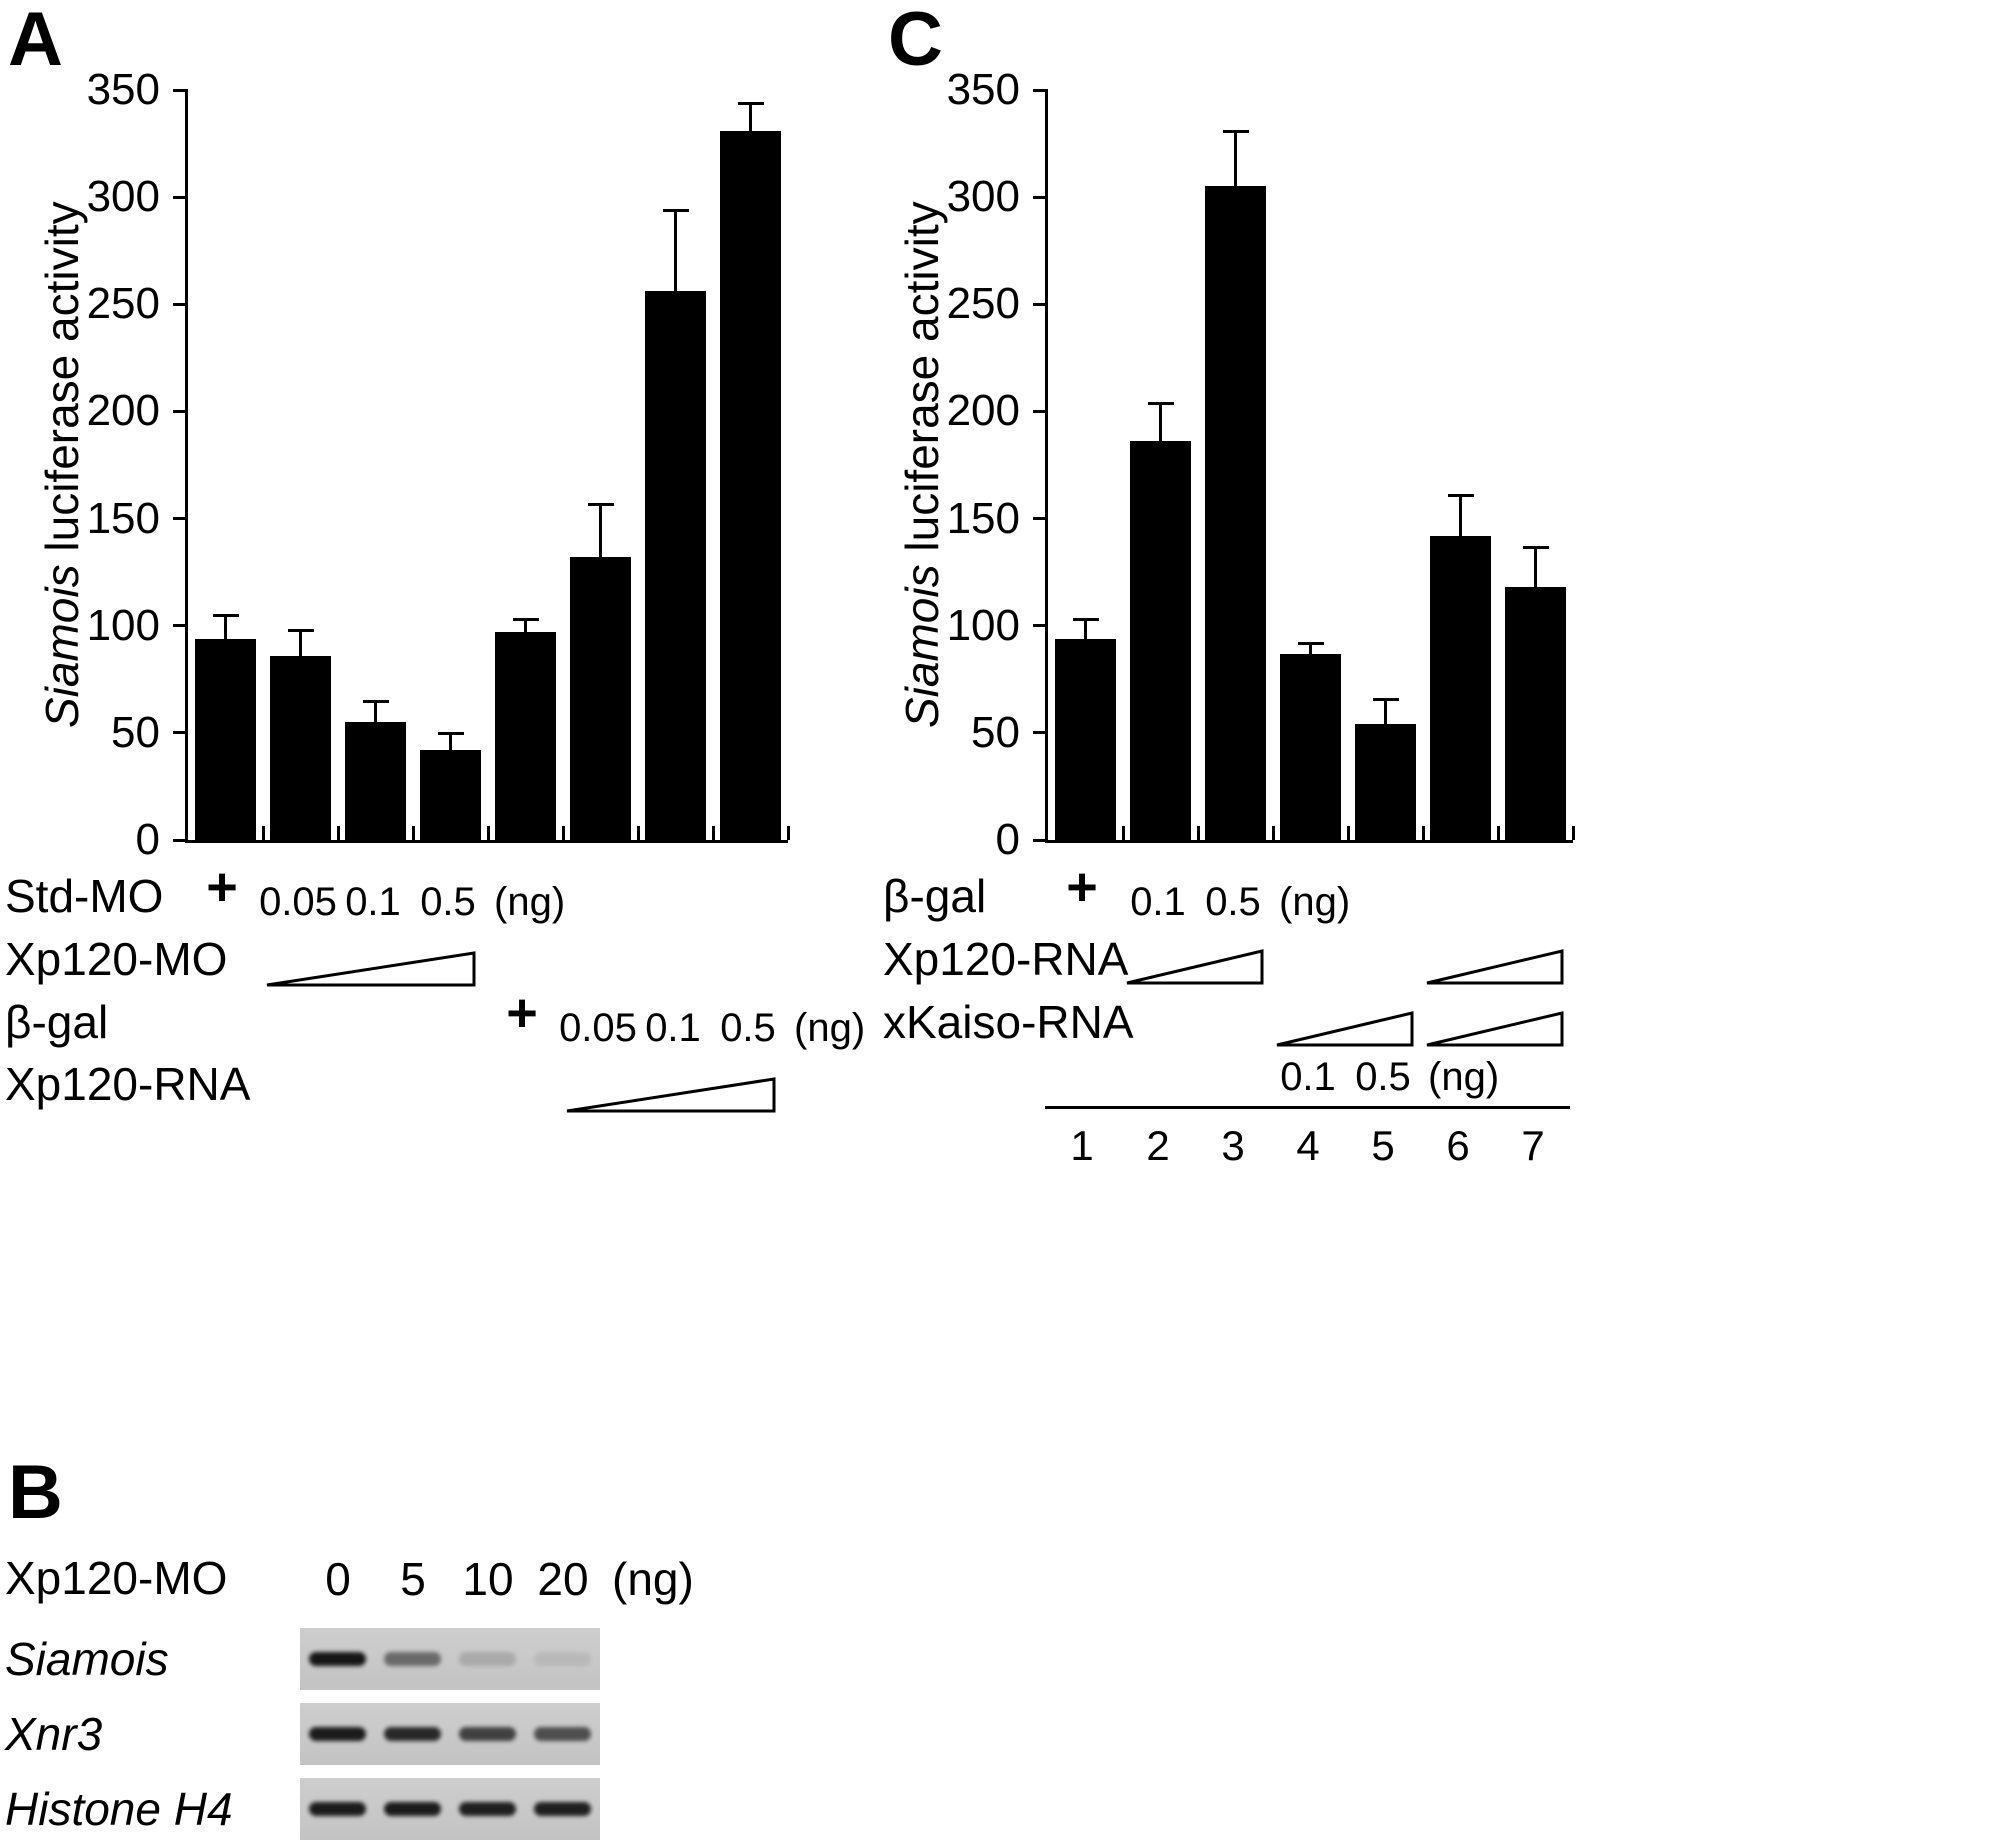  What do you see at coordinates (1006, 959) in the screenshot?
I see `panel-c-xp120rna-label: Xp120-RNA` at bounding box center [1006, 959].